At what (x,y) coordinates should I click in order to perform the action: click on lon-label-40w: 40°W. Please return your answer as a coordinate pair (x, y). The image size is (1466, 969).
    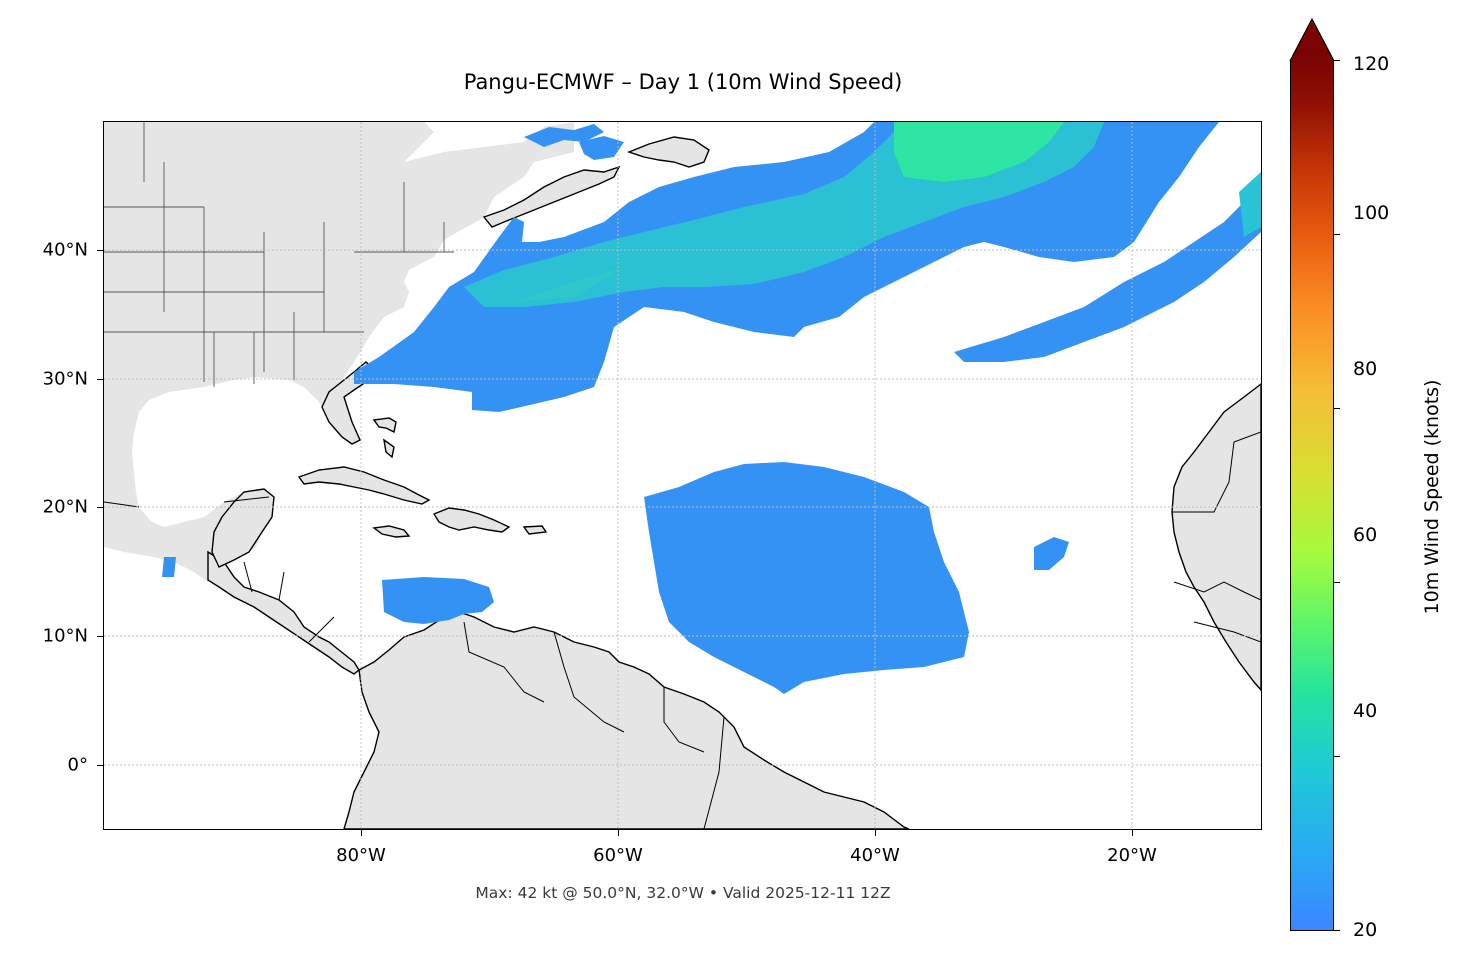
    Looking at the image, I should click on (875, 855).